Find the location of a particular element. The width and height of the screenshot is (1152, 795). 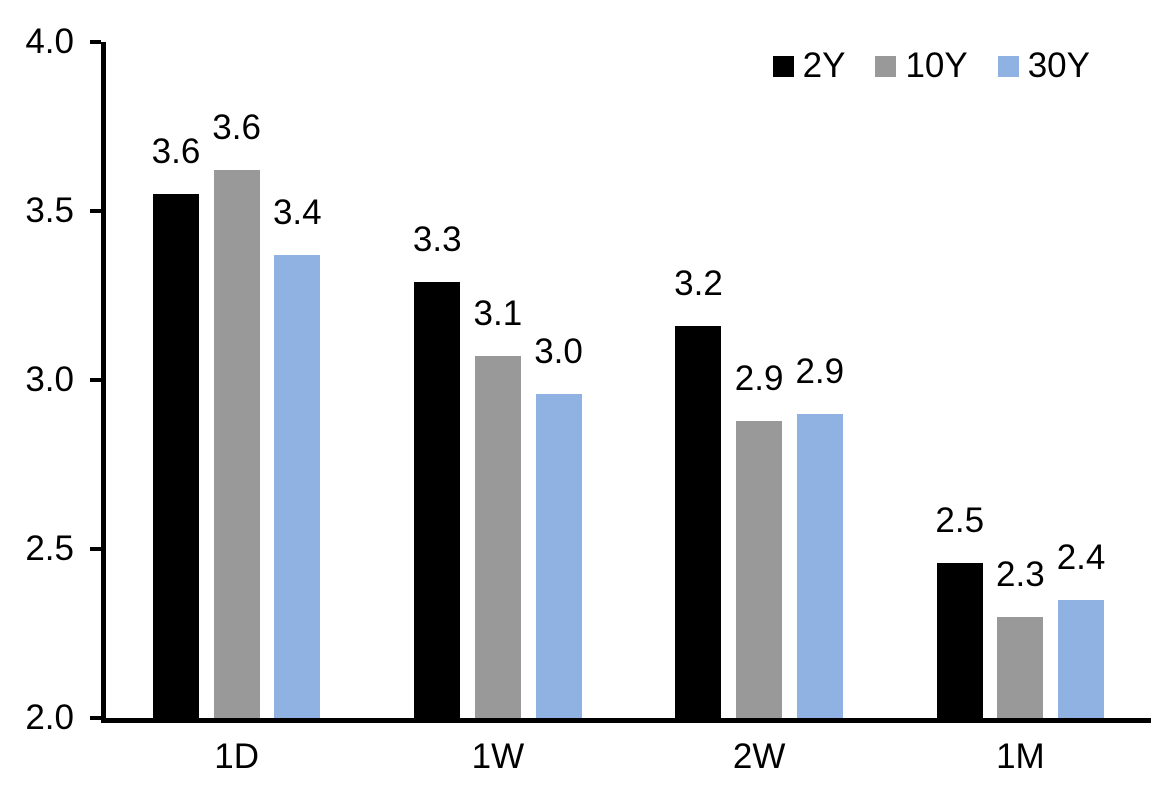

legend-item-2y: 2Y is located at coordinates (809, 66).